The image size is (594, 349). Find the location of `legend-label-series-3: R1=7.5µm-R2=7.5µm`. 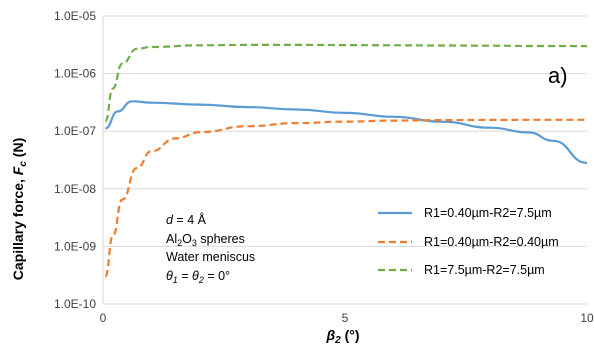

legend-label-series-3: R1=7.5µm-R2=7.5µm is located at coordinates (484, 270).